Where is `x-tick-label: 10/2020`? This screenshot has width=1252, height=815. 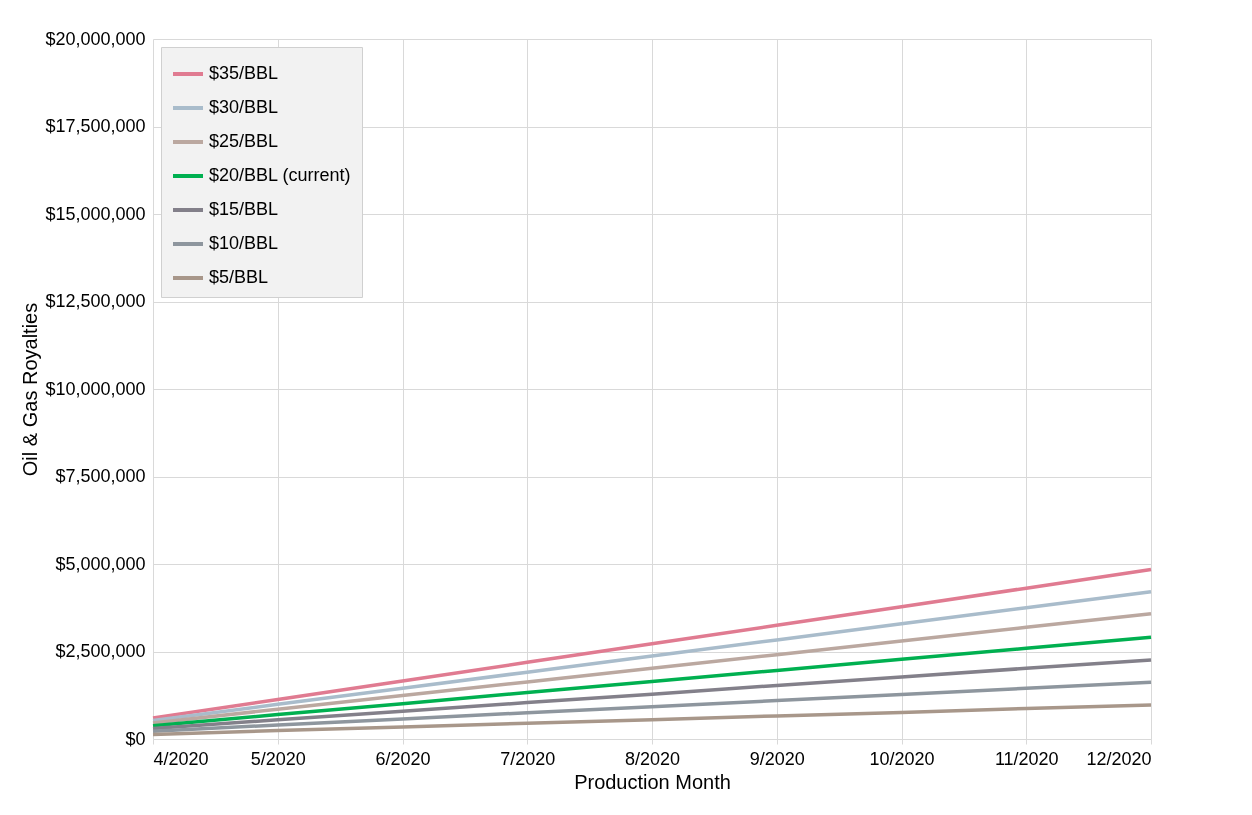 x-tick-label: 10/2020 is located at coordinates (902, 758).